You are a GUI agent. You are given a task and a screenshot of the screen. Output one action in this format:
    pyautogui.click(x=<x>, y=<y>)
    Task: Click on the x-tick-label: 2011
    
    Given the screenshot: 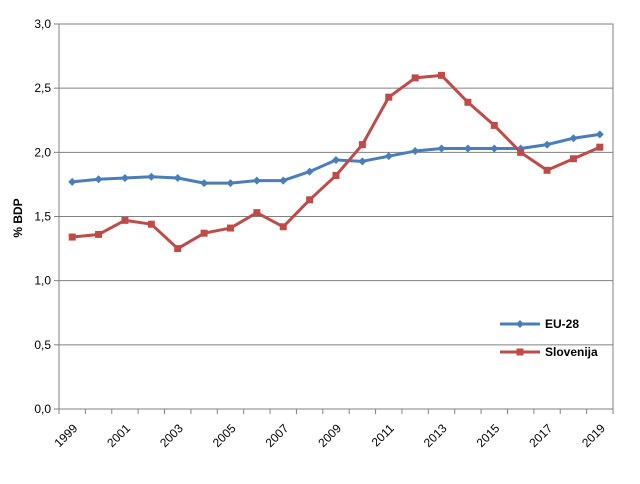 What is the action you would take?
    pyautogui.click(x=383, y=435)
    